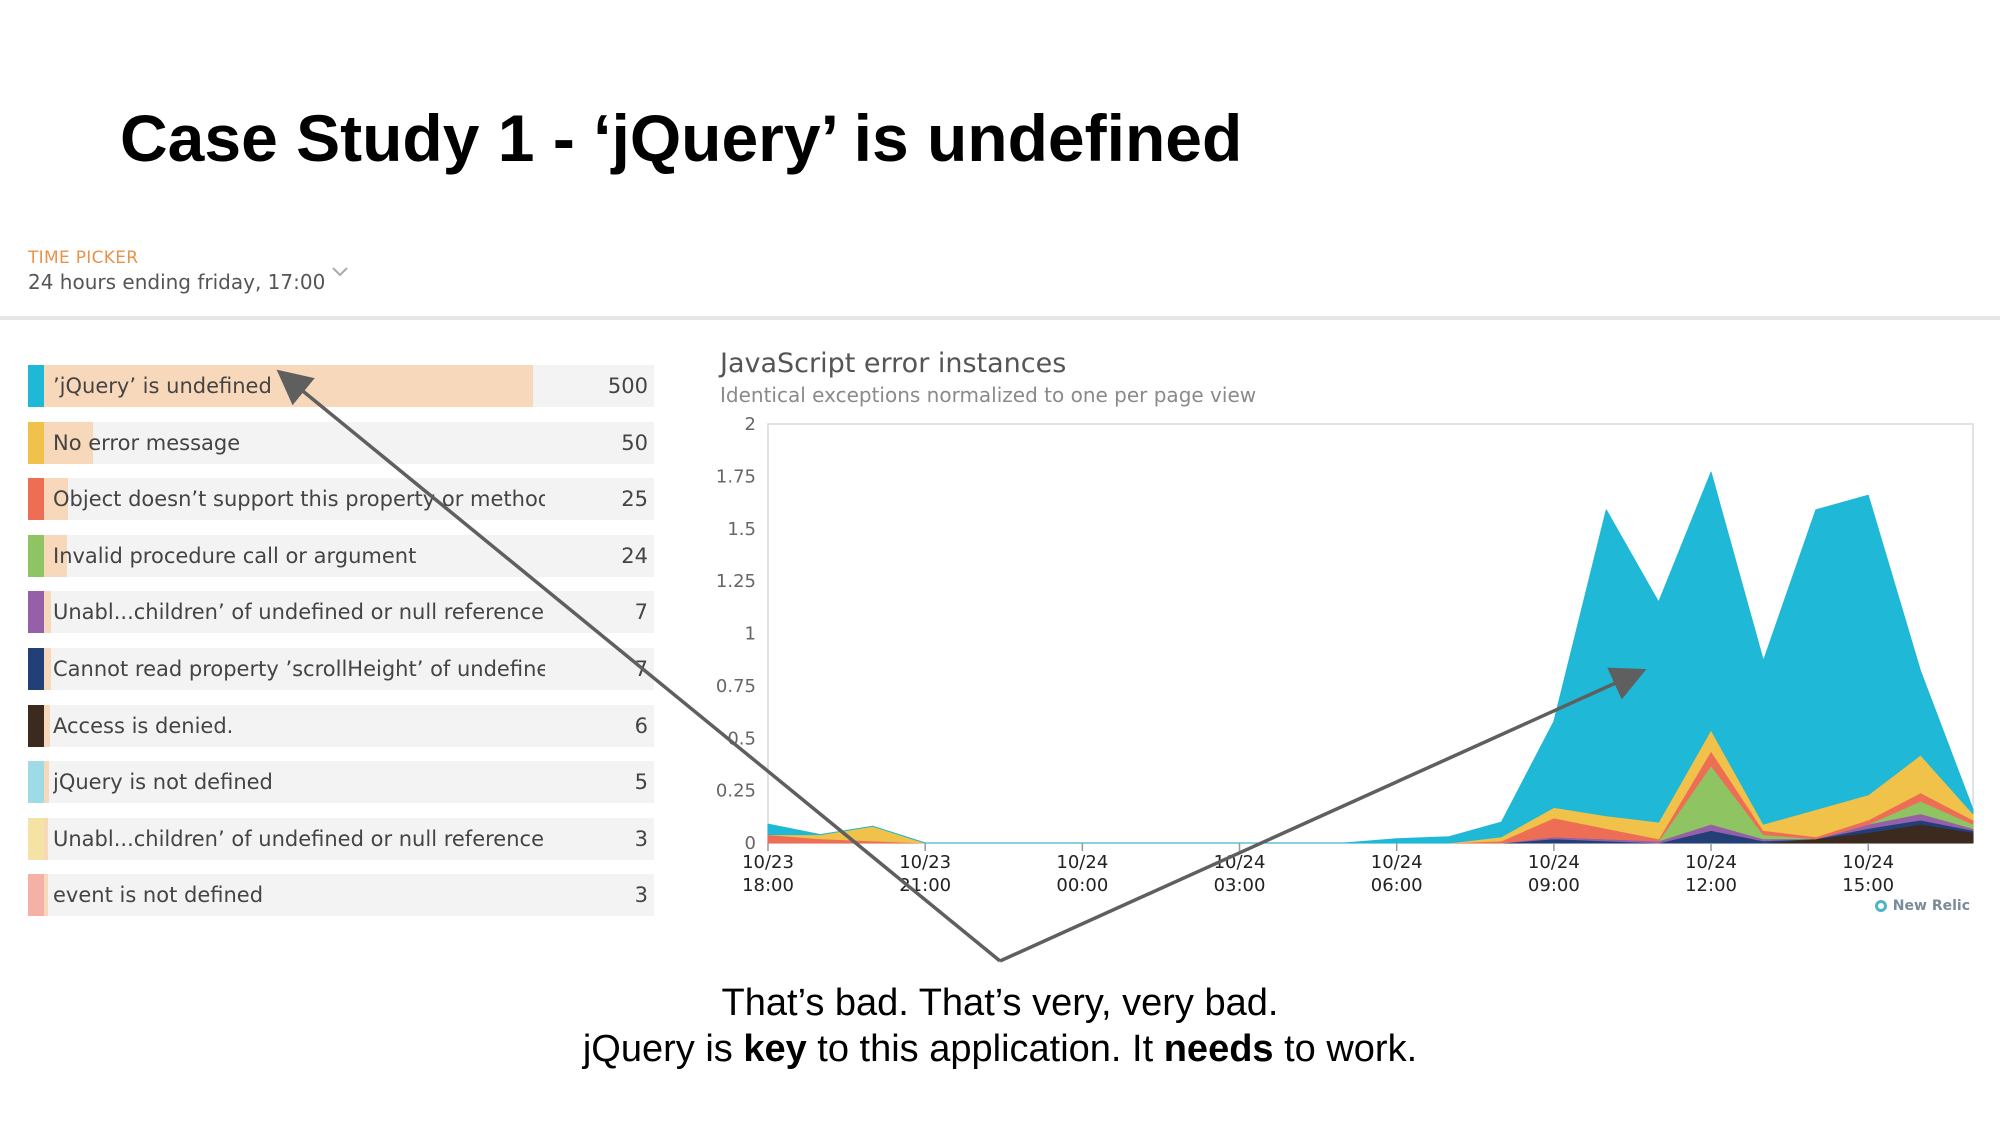 The image size is (2000, 1125). I want to click on x-tick-time: 21:00, so click(925, 885).